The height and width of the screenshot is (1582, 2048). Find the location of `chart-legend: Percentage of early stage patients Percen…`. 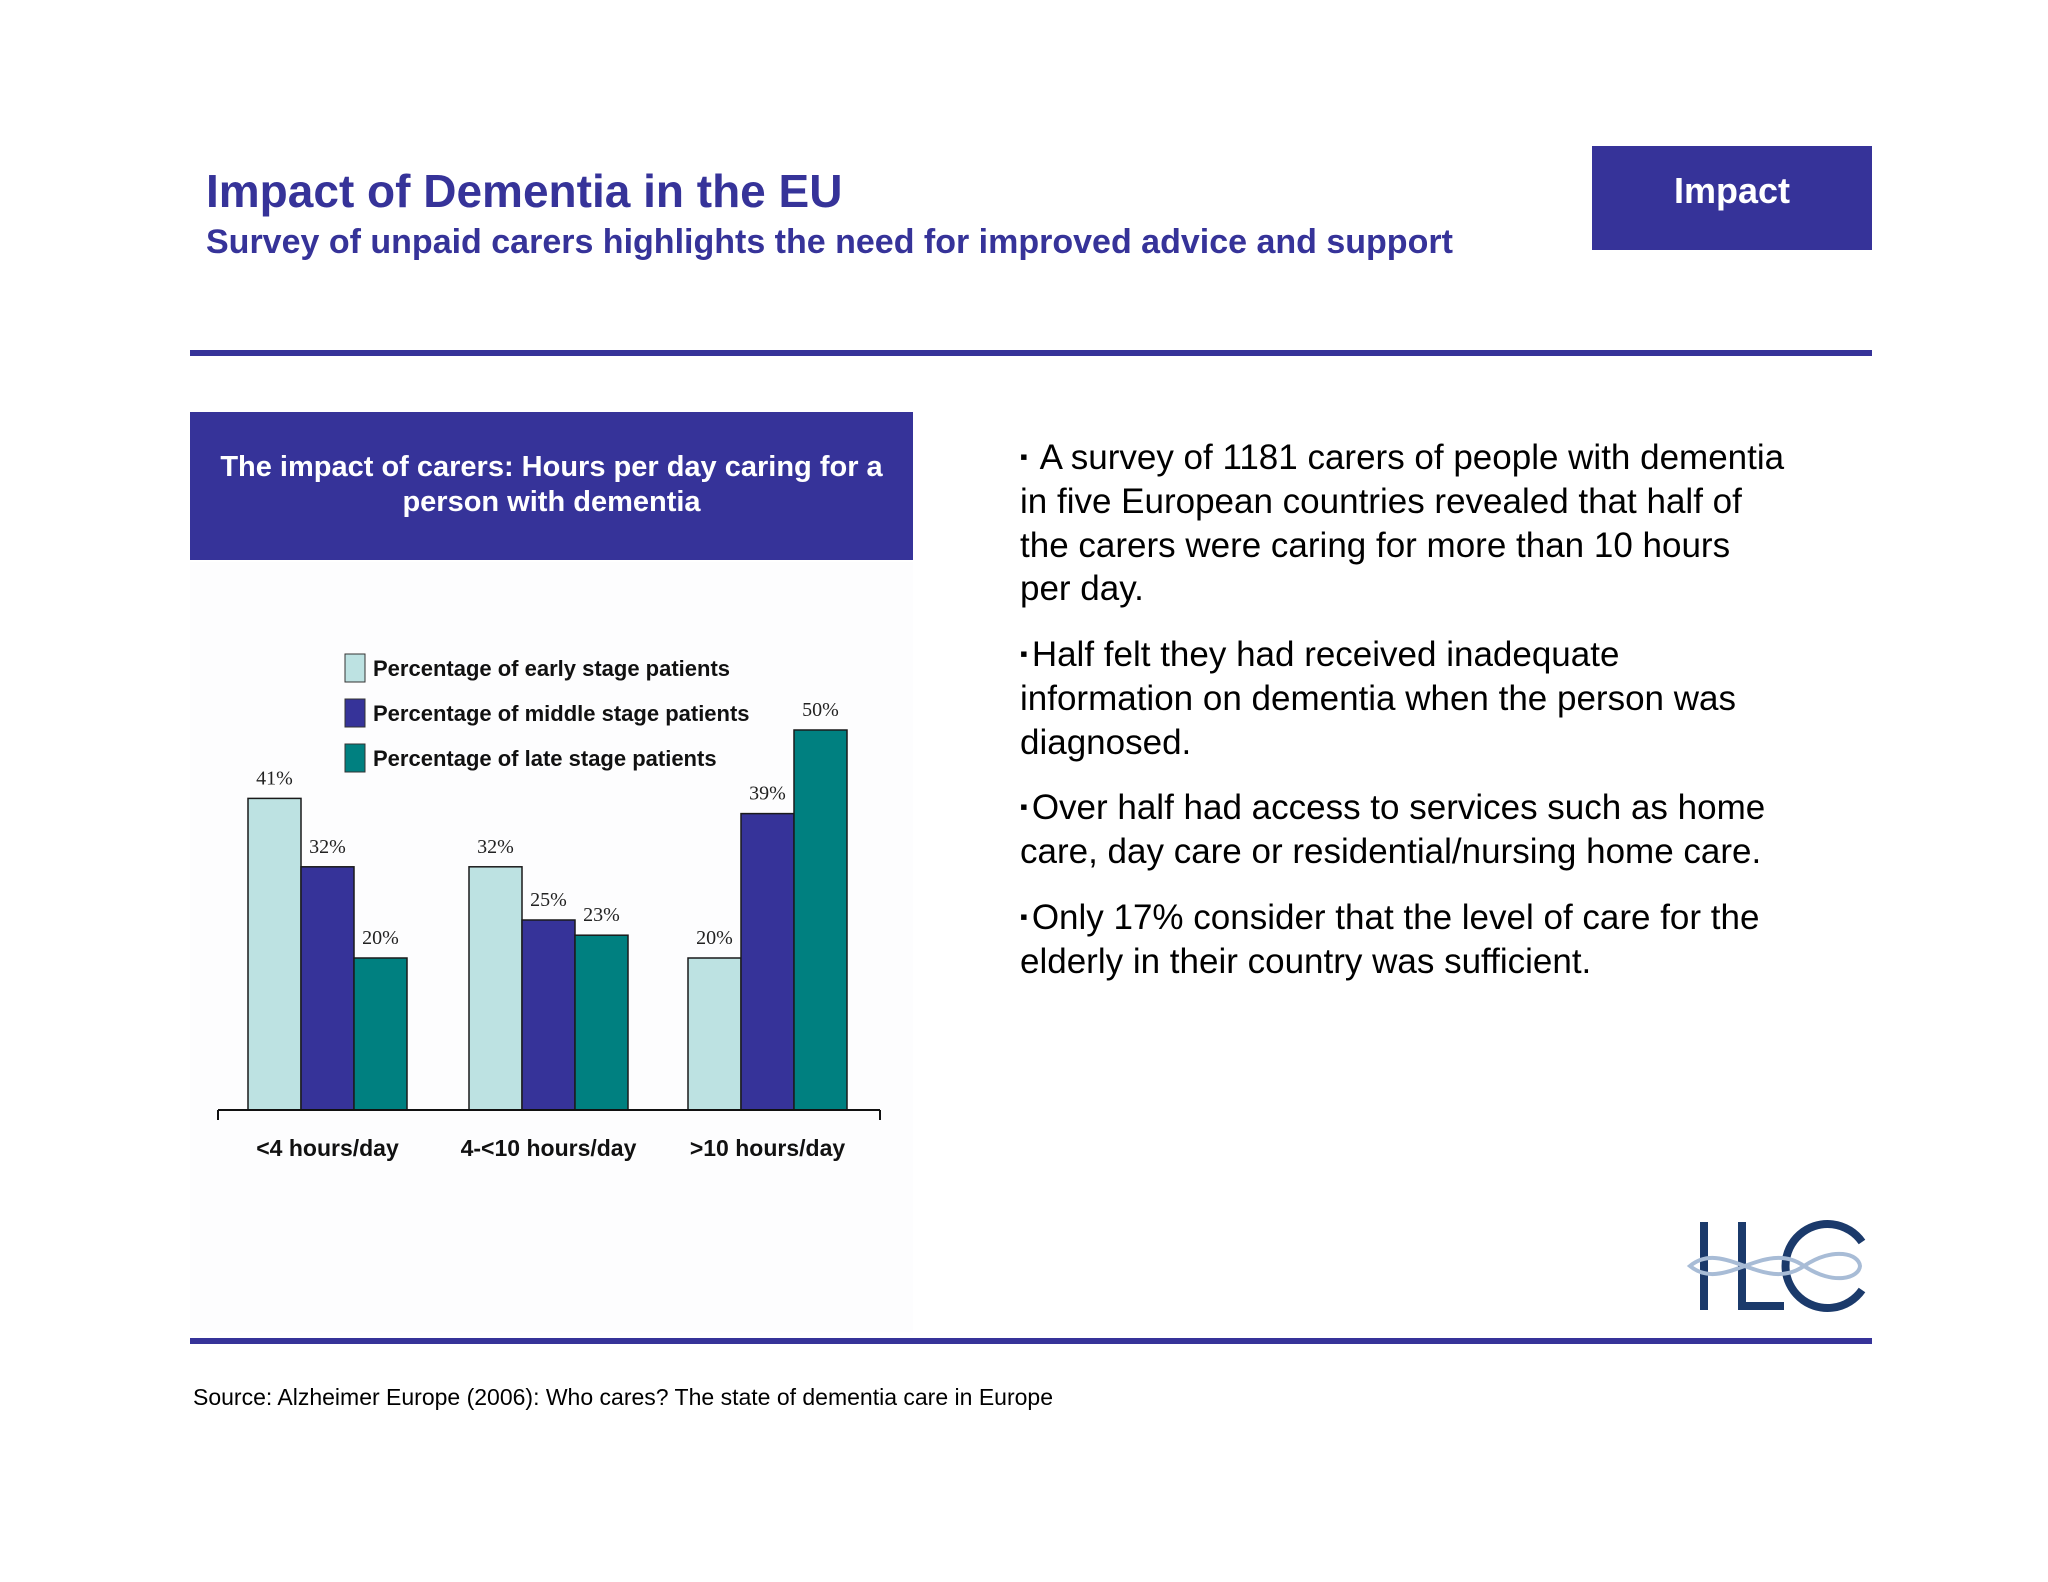

chart-legend: Percentage of early stage patients Percen… is located at coordinates (547, 713).